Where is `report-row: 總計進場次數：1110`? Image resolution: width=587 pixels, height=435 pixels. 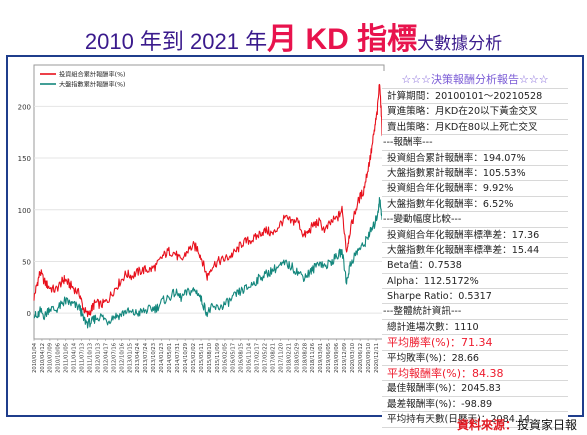 report-row: 總計進場次數：1110 is located at coordinates (475, 328).